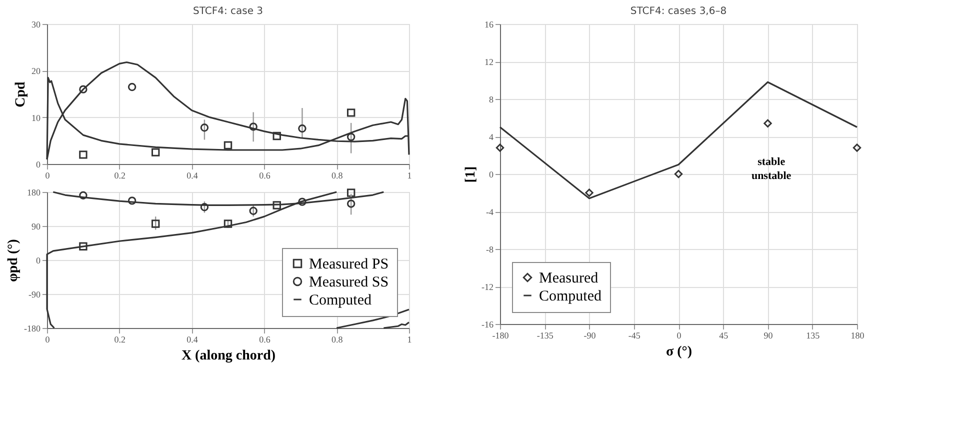  I want to click on x-tick-label: 180, so click(857, 335).